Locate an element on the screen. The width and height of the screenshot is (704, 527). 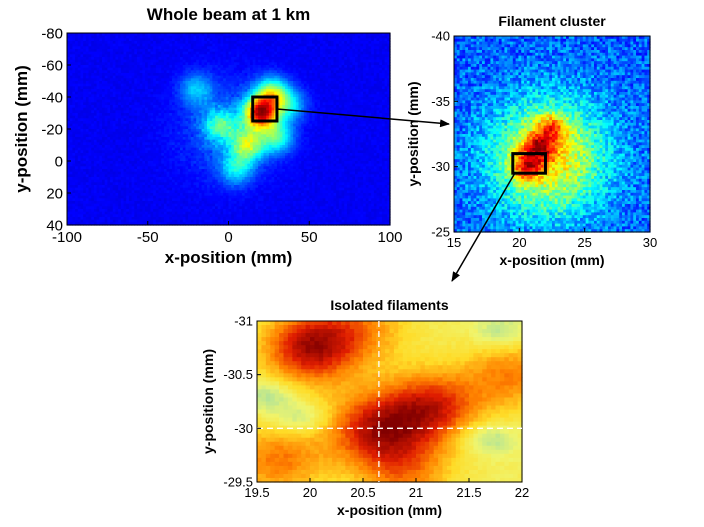
chart-title: Isolated filaments is located at coordinates (389, 305).